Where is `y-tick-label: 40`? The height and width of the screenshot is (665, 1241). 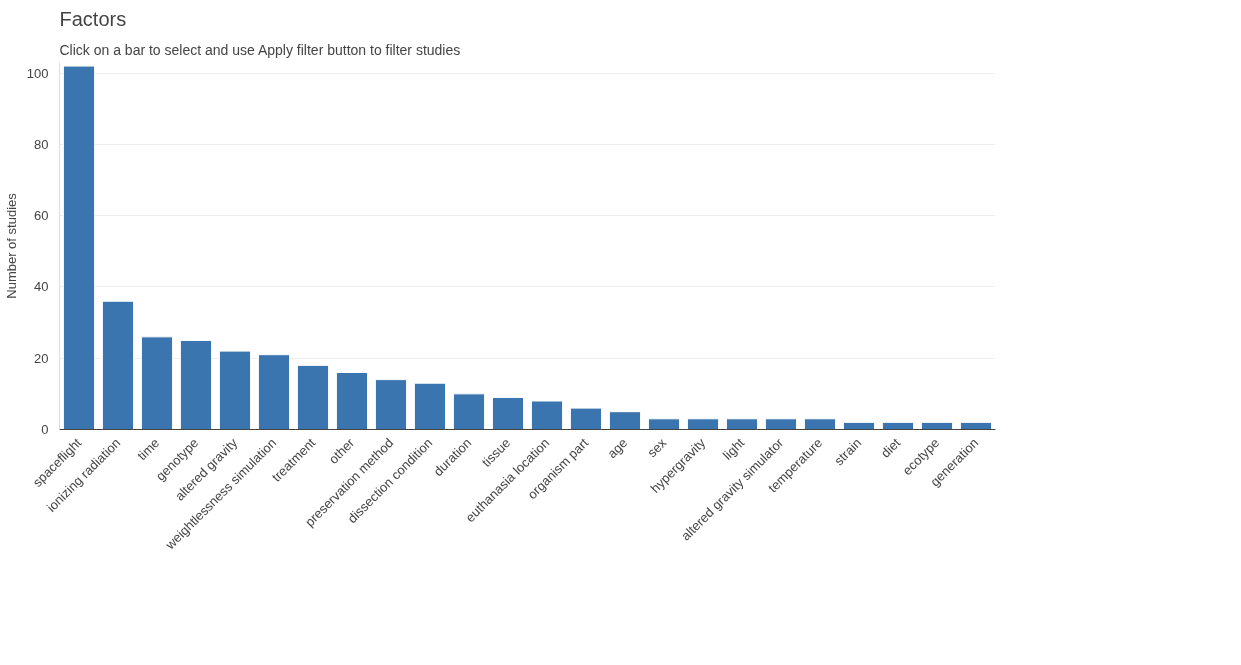 y-tick-label: 40 is located at coordinates (41, 287).